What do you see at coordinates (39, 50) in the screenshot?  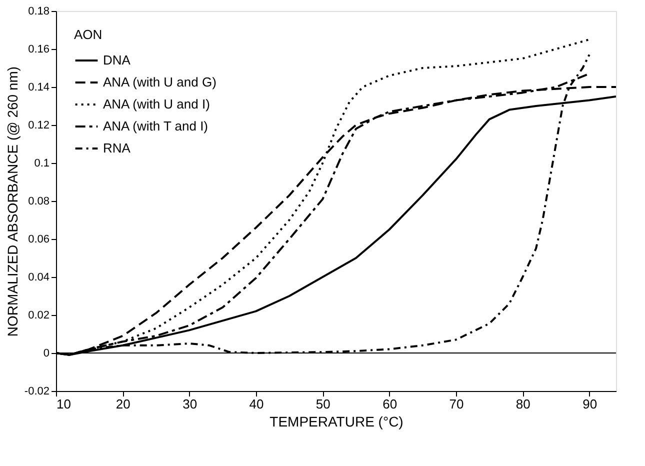 I see `y-tick-label: 0.16` at bounding box center [39, 50].